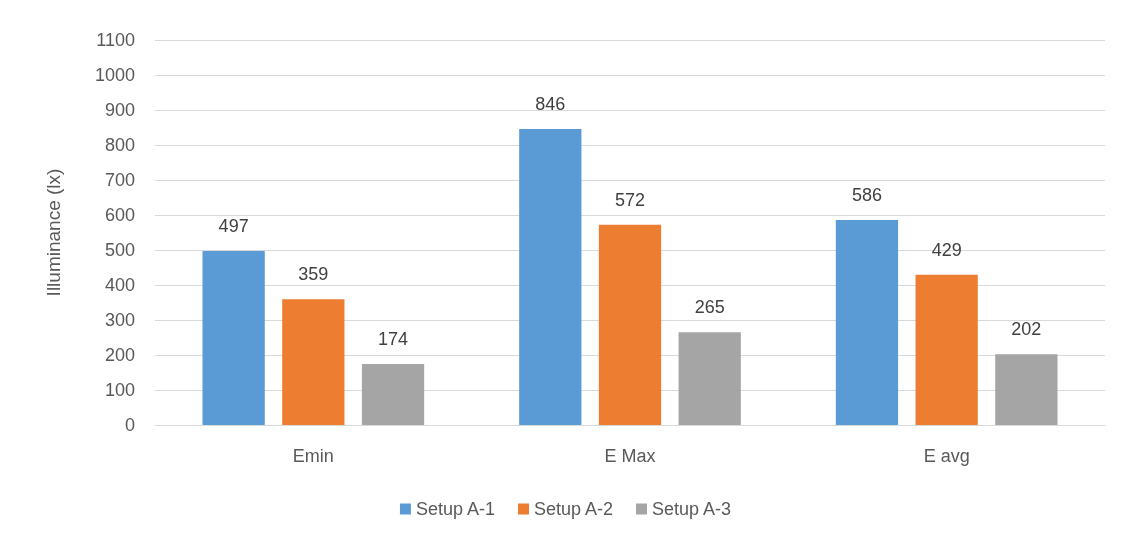  Describe the element at coordinates (129, 425) in the screenshot. I see `y-tick-label: 0` at that location.